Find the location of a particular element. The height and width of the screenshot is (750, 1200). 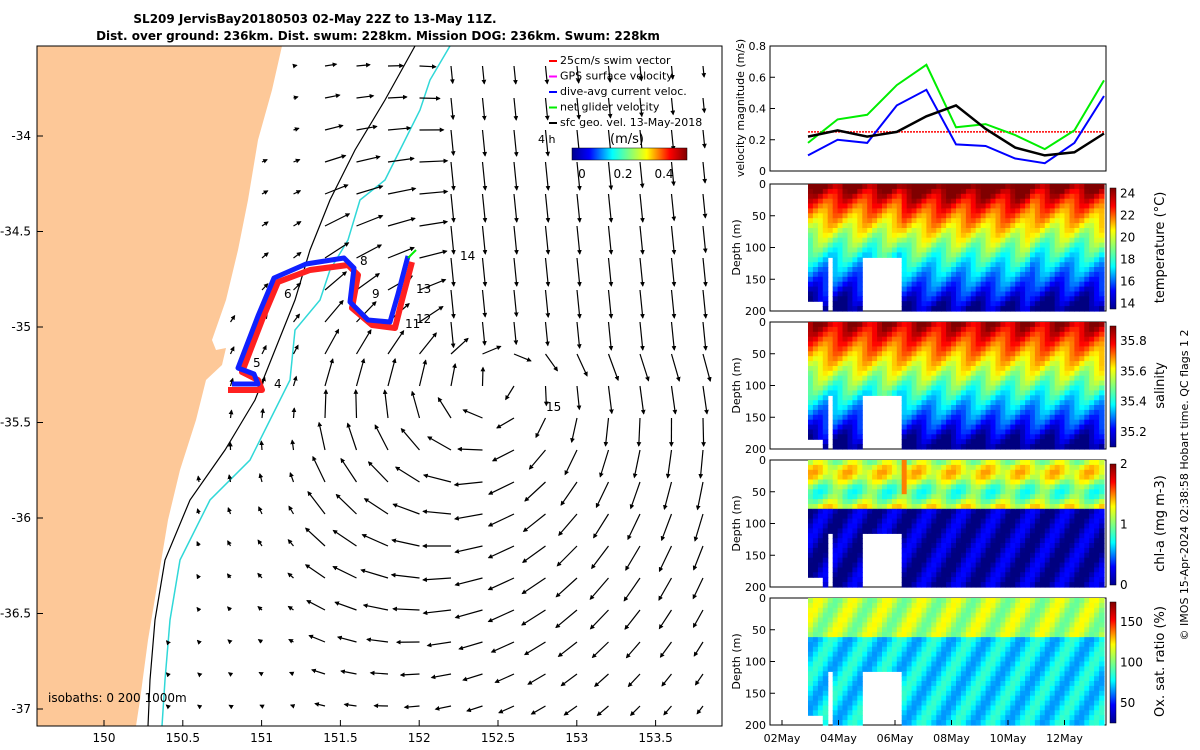

depth-tick-label: 150 is located at coordinates (755, 279).